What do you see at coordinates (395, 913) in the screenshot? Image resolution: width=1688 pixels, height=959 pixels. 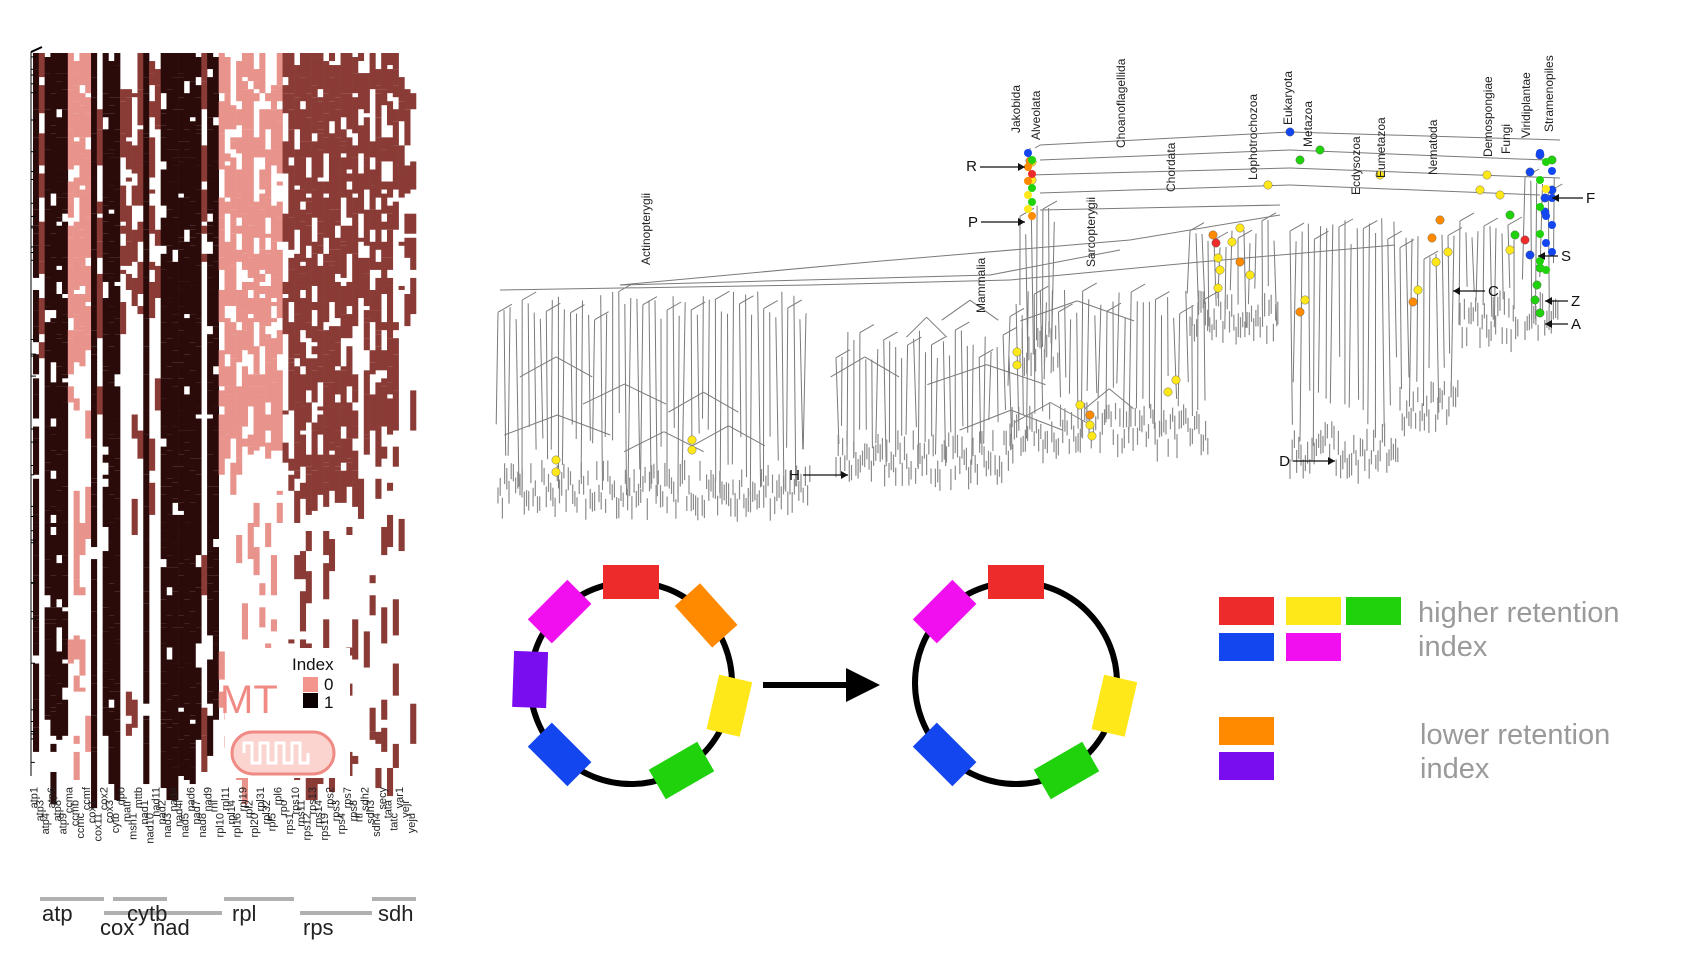 I see `group-label-sdh: sdh` at bounding box center [395, 913].